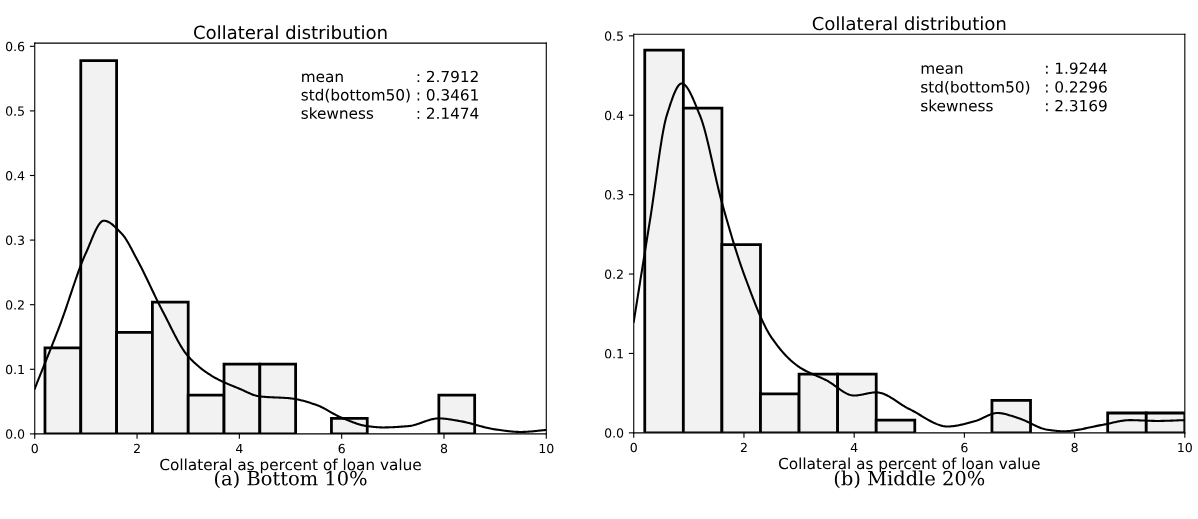  What do you see at coordinates (15, 46) in the screenshot?
I see `y-tick-label: 0.6` at bounding box center [15, 46].